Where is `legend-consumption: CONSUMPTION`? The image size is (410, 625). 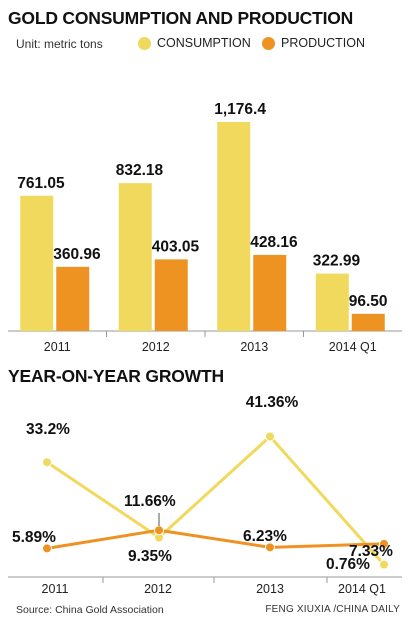 legend-consumption: CONSUMPTION is located at coordinates (194, 43).